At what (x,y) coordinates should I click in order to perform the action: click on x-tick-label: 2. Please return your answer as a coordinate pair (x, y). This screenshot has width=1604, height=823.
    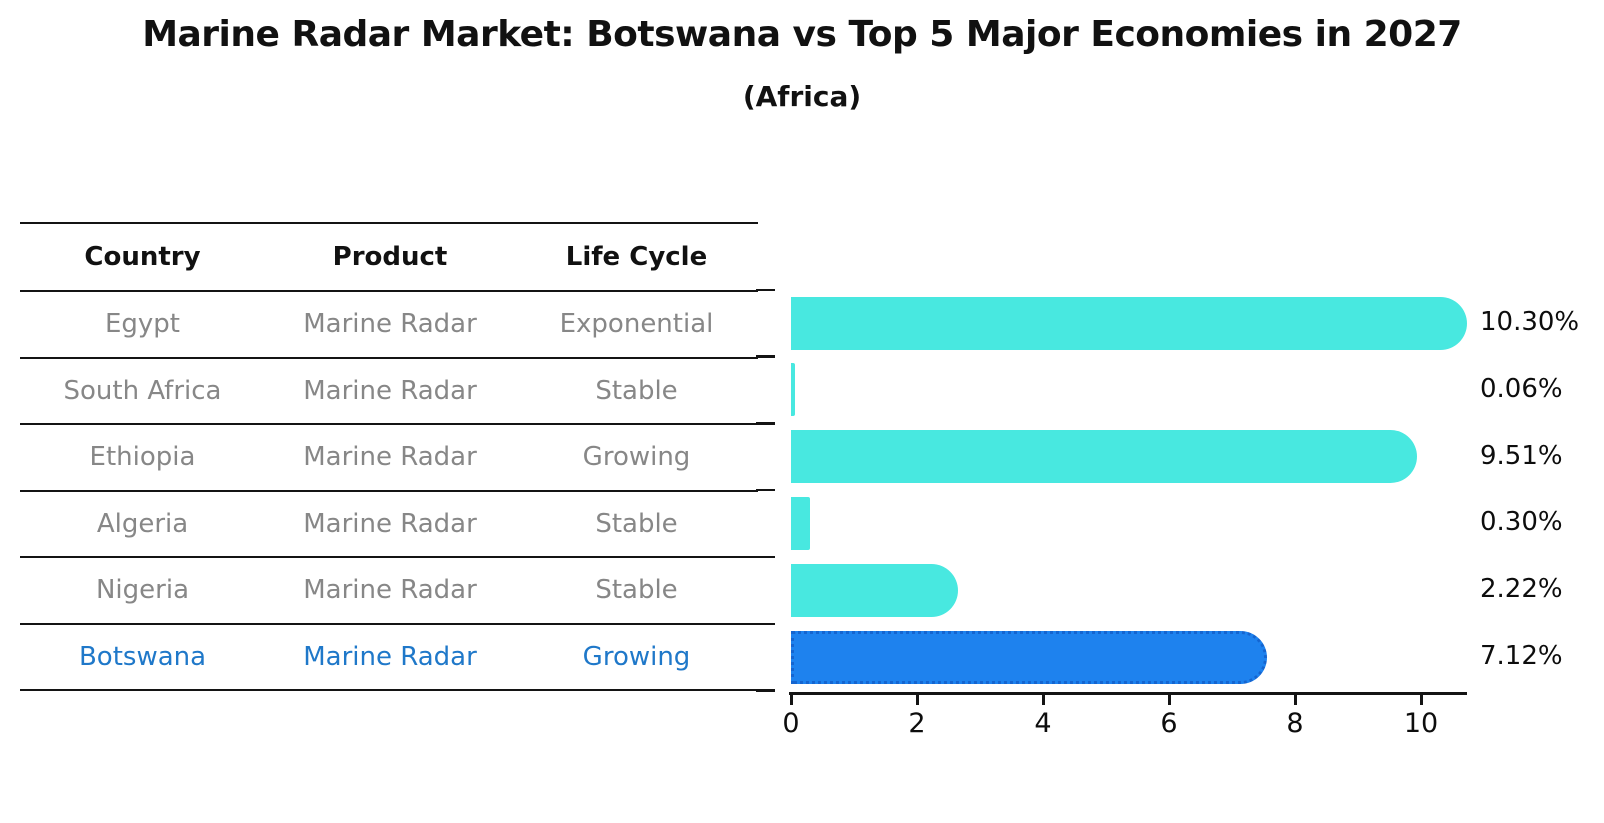
    Looking at the image, I should click on (917, 723).